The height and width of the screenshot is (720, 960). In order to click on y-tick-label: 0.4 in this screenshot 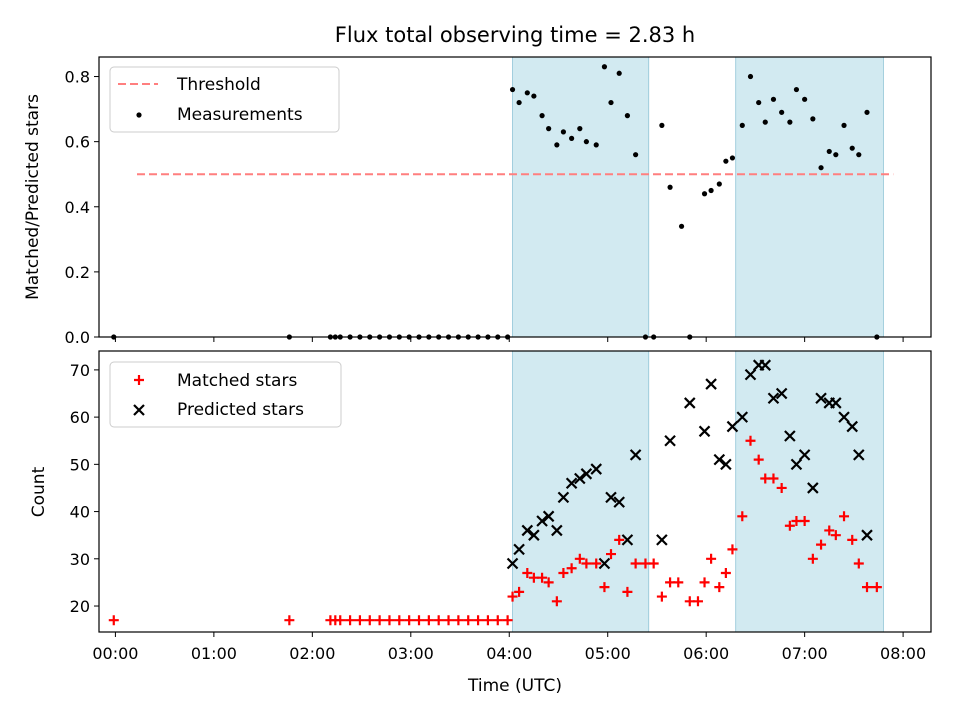, I will do `click(77, 207)`.